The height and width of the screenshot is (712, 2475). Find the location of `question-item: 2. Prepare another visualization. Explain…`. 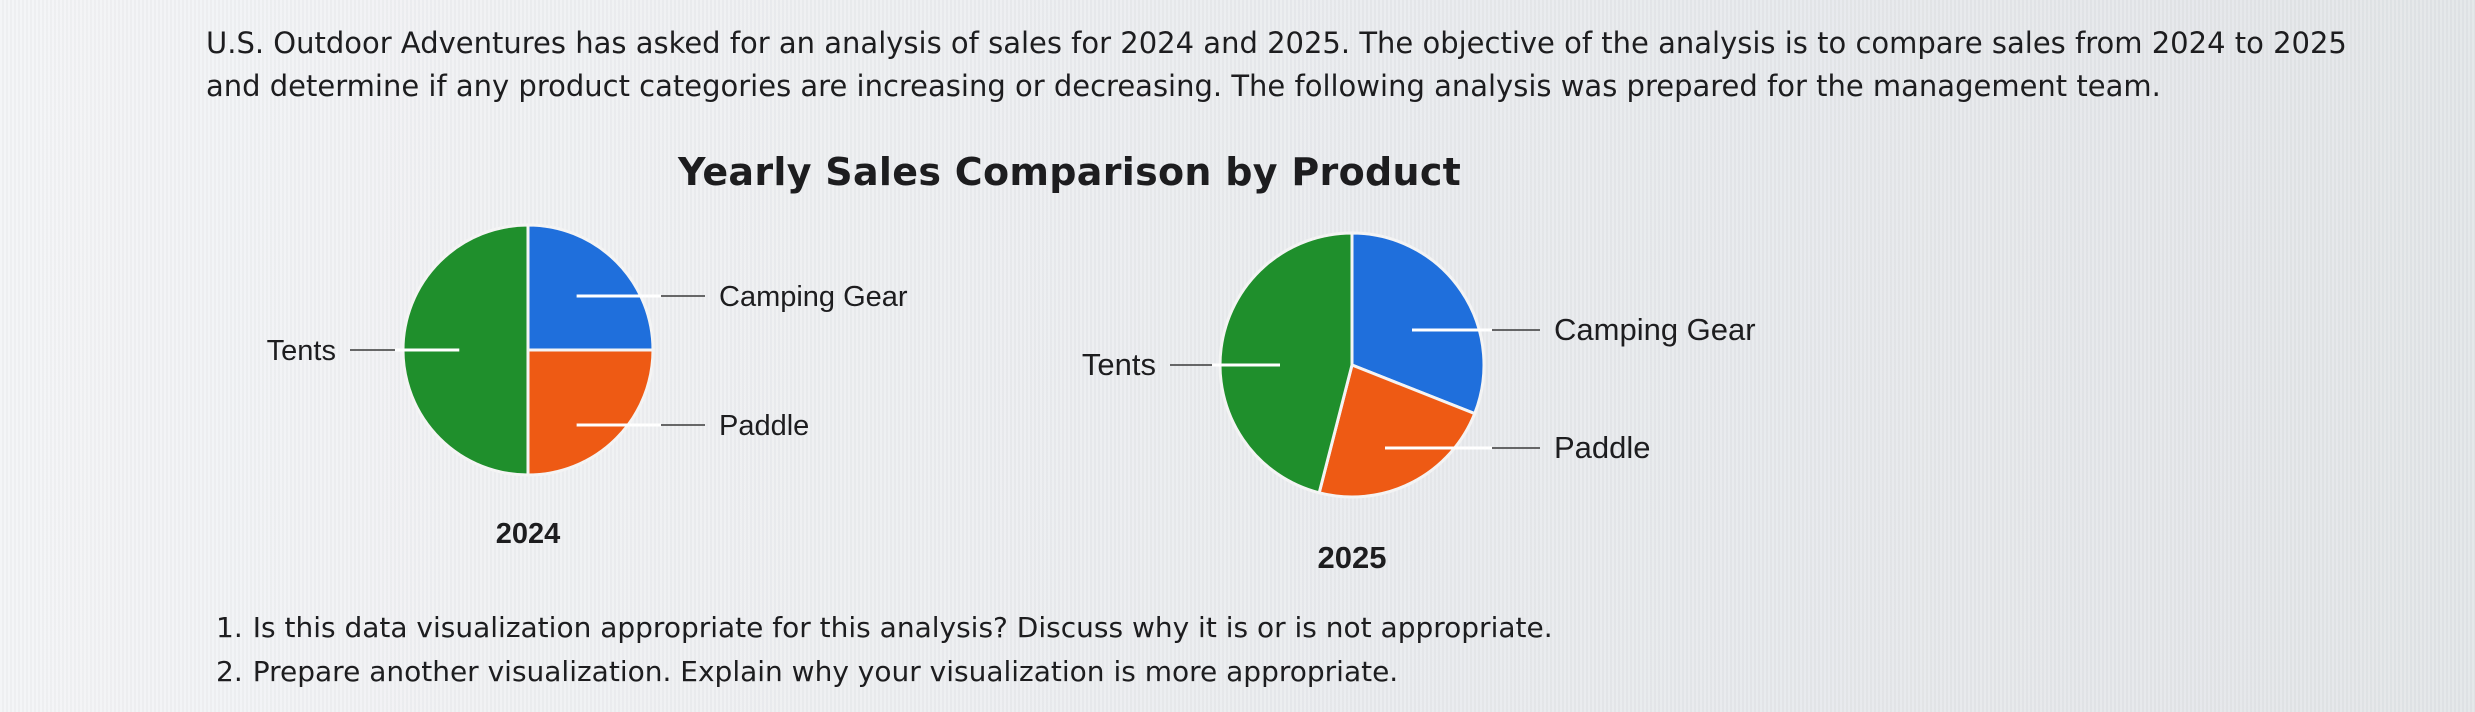

question-item: 2. Prepare another visualization. Explain… is located at coordinates (884, 672).